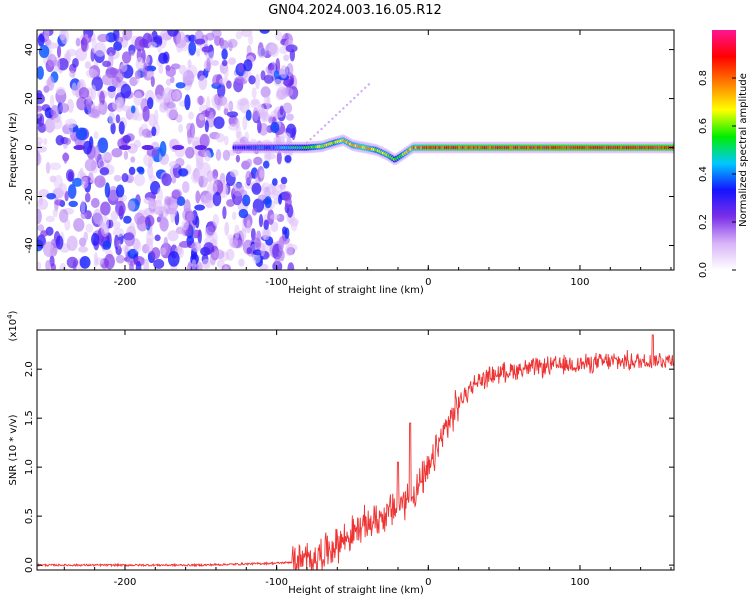 This screenshot has height=600, width=750. I want to click on colorbar-gradient, so click(724, 150).